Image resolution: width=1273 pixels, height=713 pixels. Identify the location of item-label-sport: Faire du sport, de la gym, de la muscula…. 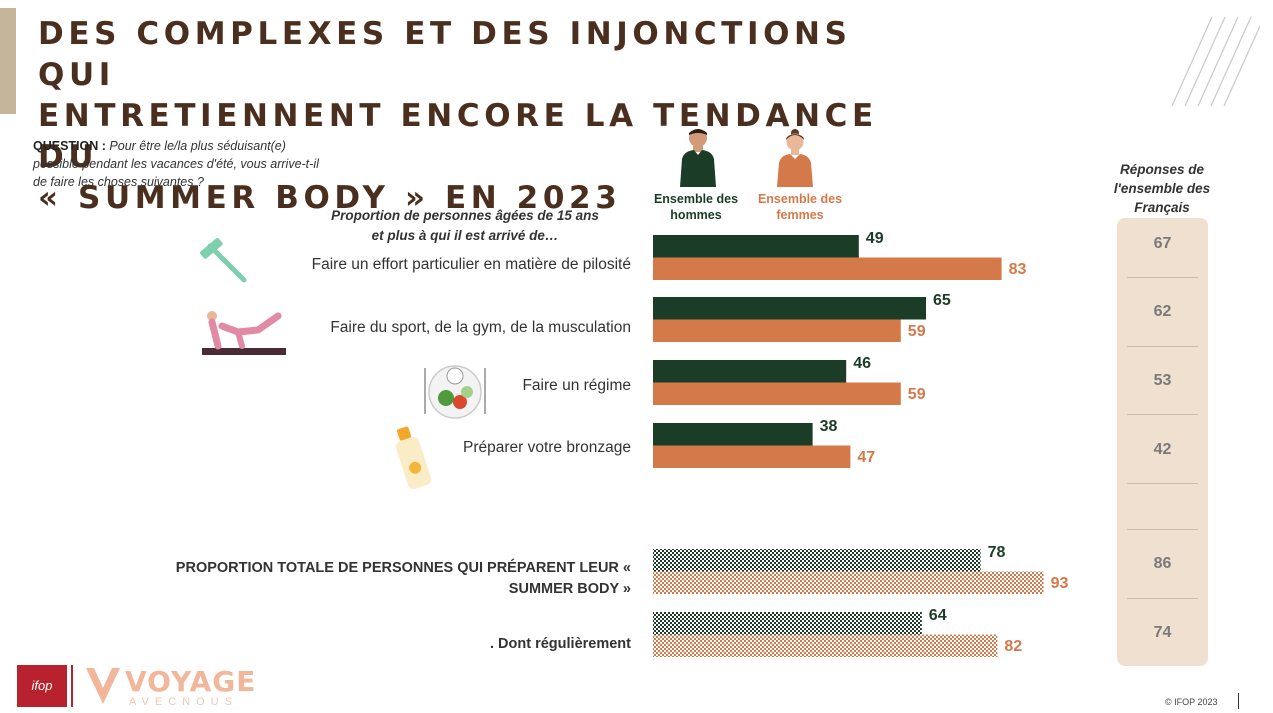
(480, 327).